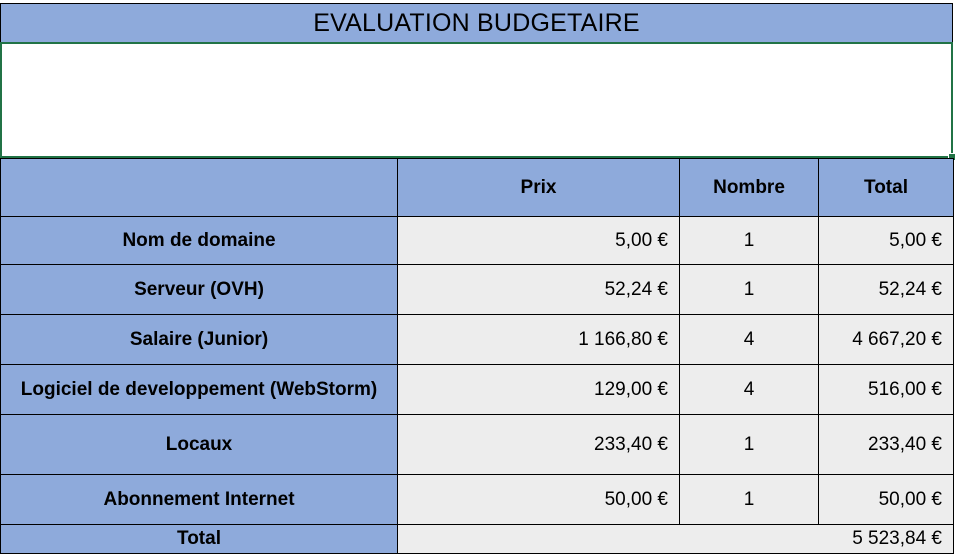 The width and height of the screenshot is (956, 555). I want to click on row-total: 516,00 €, so click(886, 390).